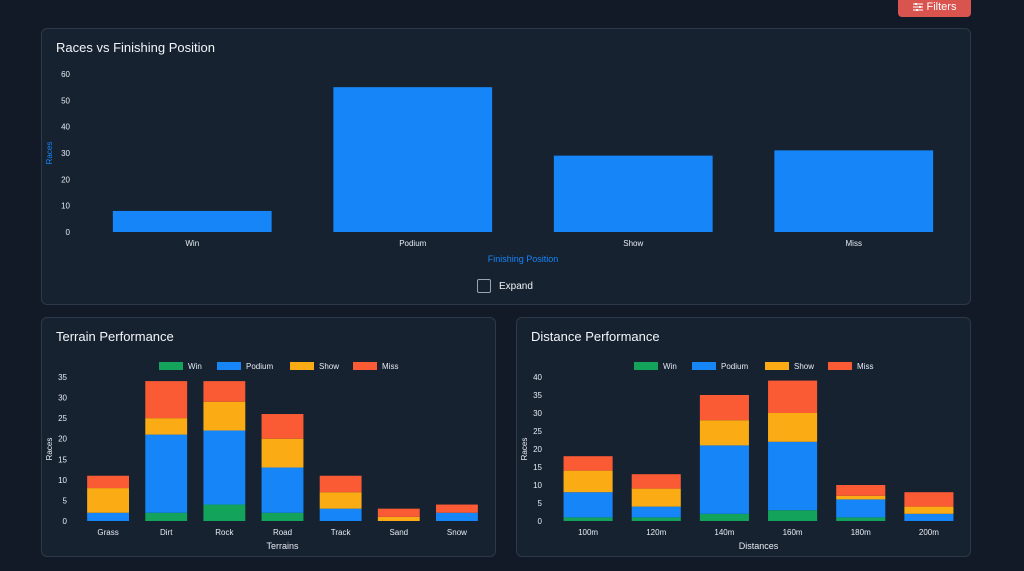  What do you see at coordinates (929, 517) in the screenshot?
I see `bar-200m-podium` at bounding box center [929, 517].